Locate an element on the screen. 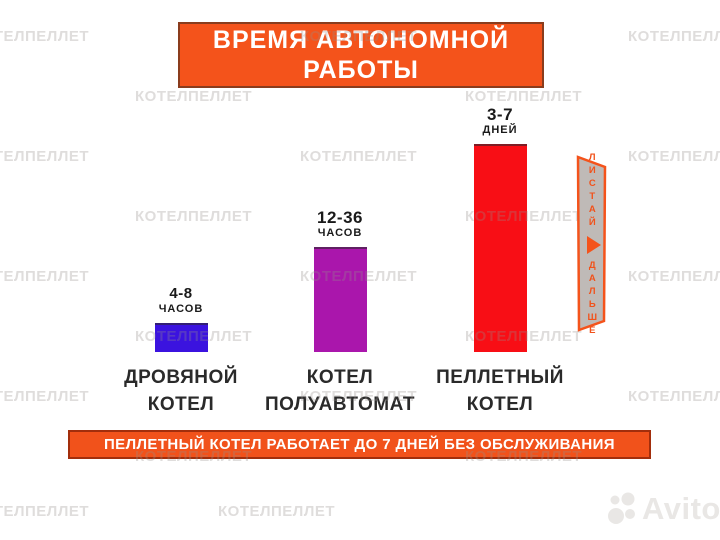 Image resolution: width=720 pixels, height=540 pixels. category-line: ПОЛУАВТОМАТ is located at coordinates (340, 404).